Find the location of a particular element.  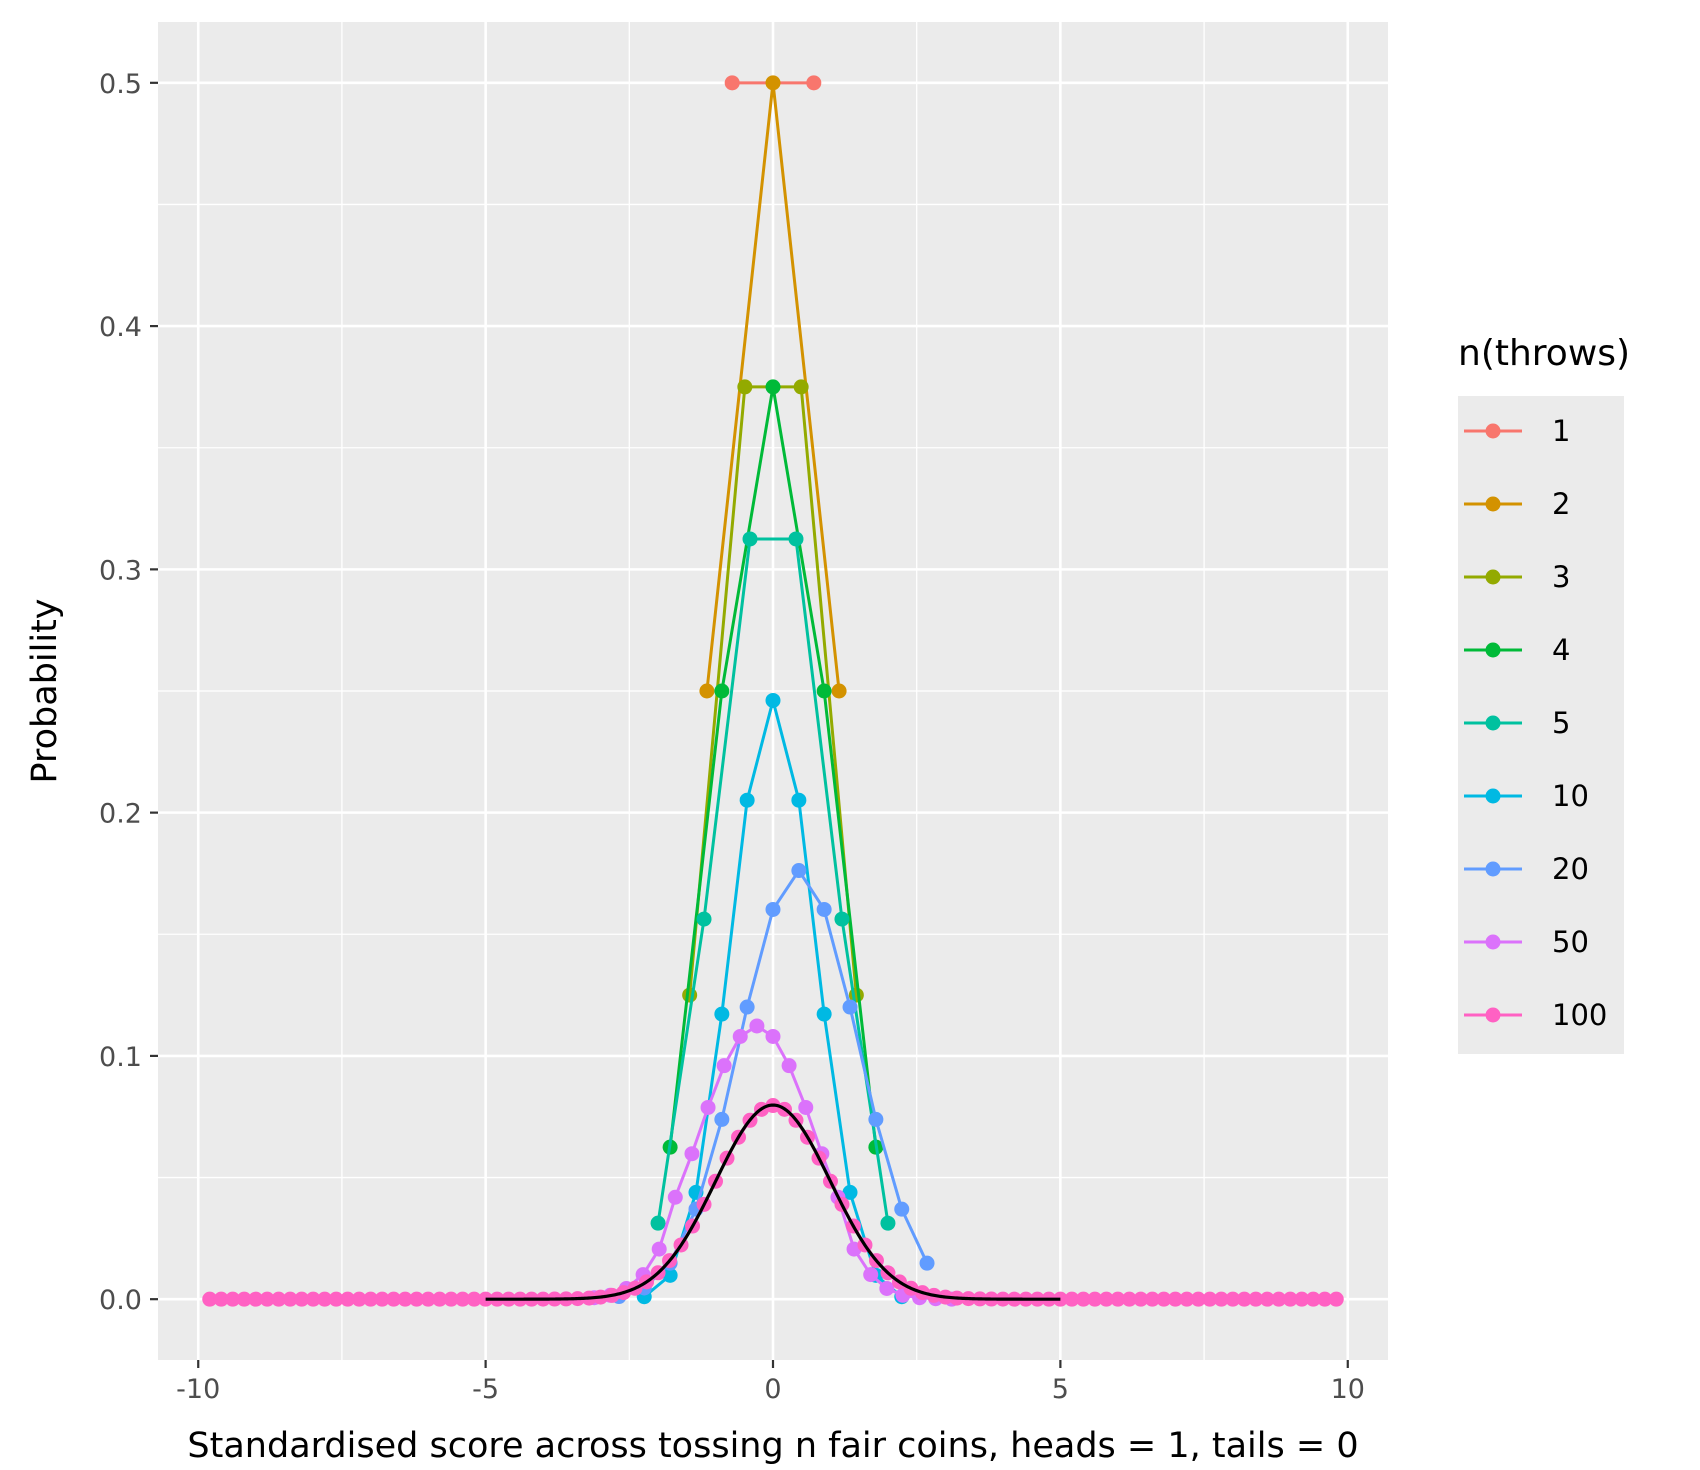

x-tick-labels: -10 -5 0 5 10 is located at coordinates (770, 1389).